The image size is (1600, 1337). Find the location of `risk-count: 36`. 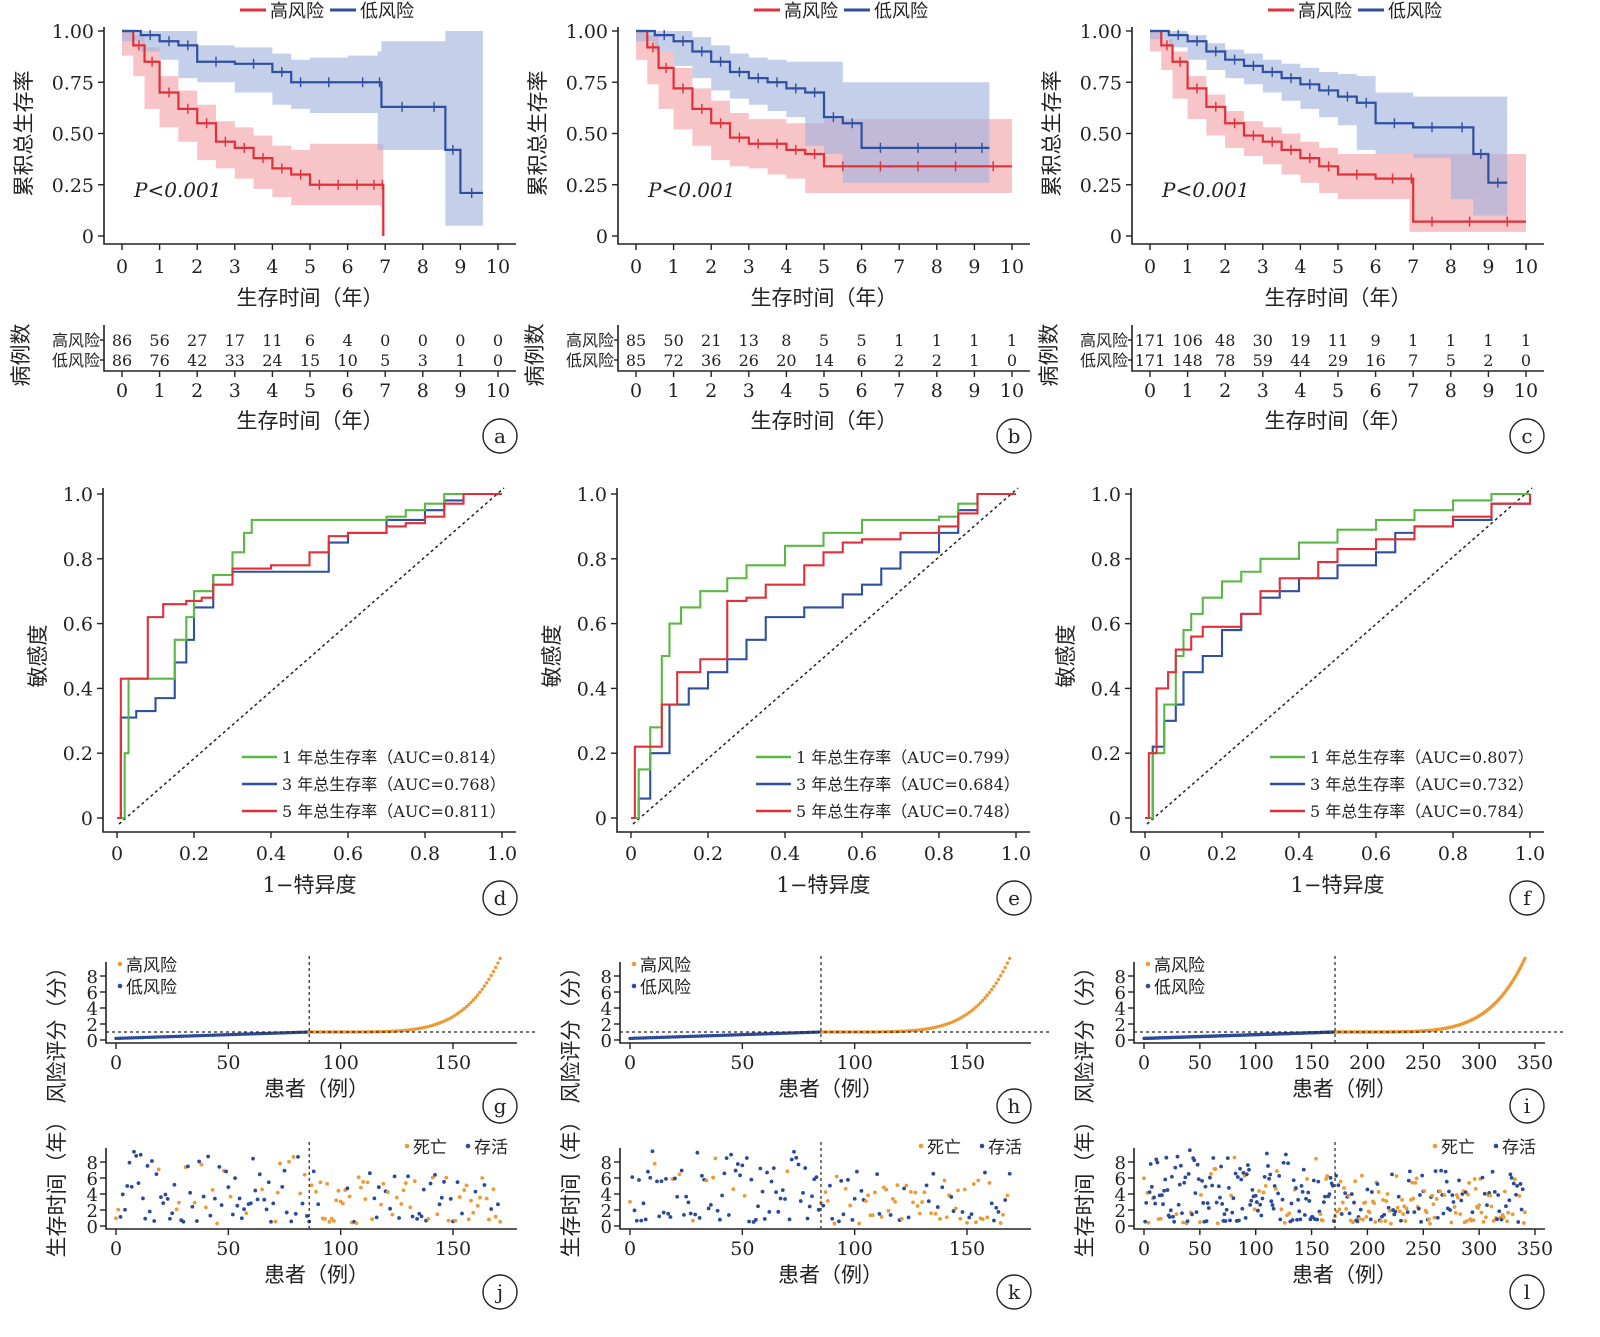

risk-count: 36 is located at coordinates (711, 360).